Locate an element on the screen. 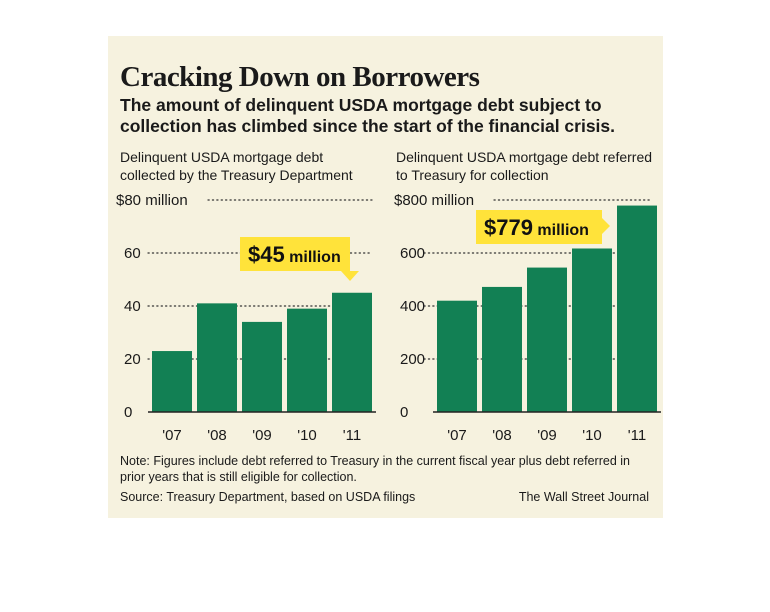 This screenshot has width=770, height=612. y-tick-label: $80 million is located at coordinates (152, 200).